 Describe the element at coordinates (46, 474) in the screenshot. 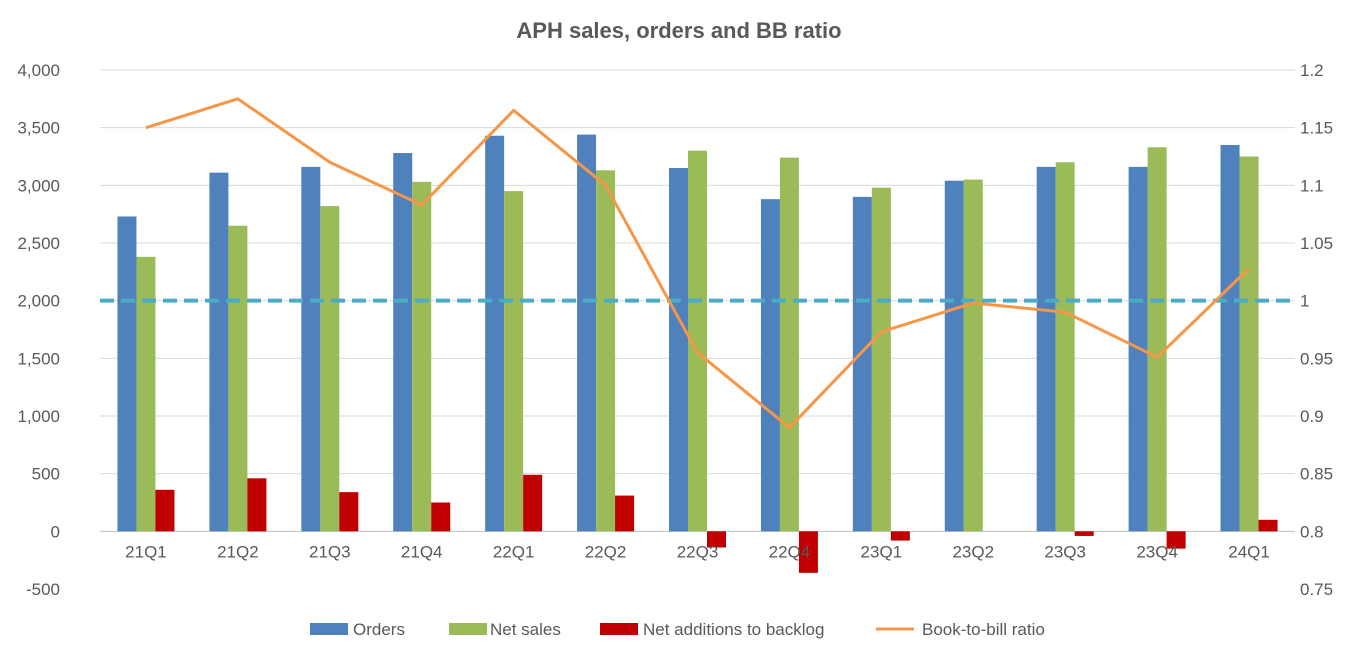

I see `left-tick-label: 500` at that location.